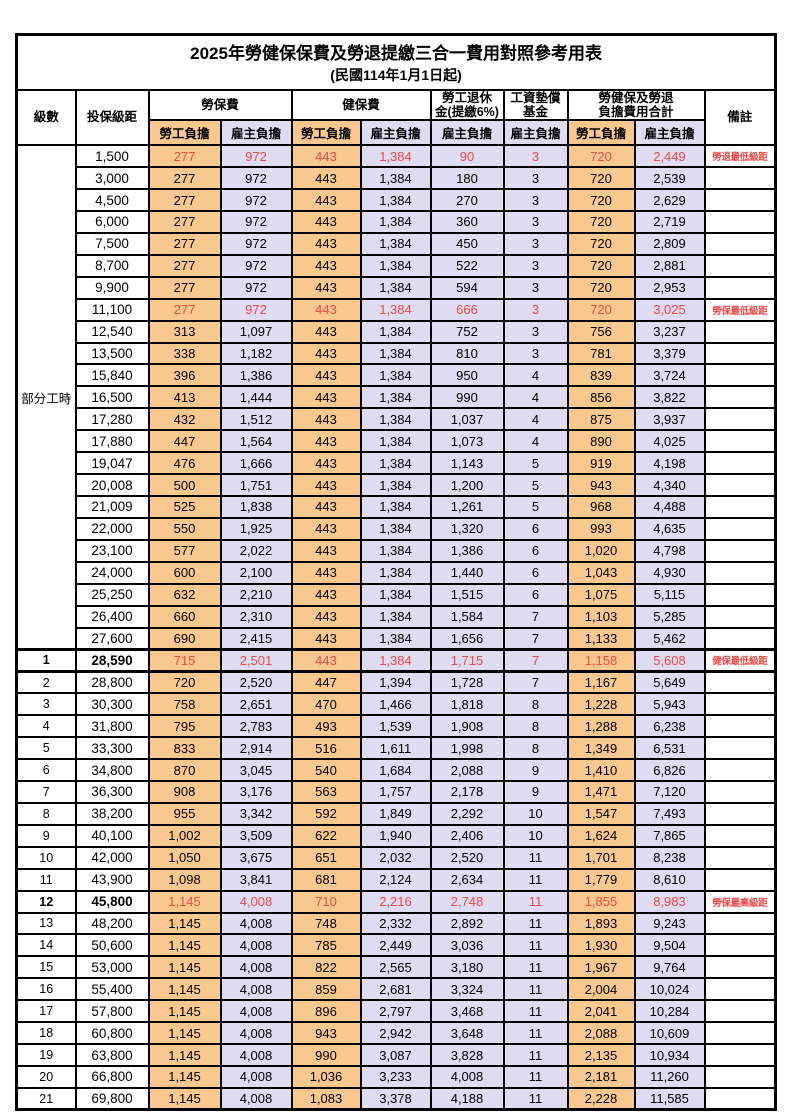  Describe the element at coordinates (112, 309) in the screenshot. I see `bracket-cell: 11,100` at that location.